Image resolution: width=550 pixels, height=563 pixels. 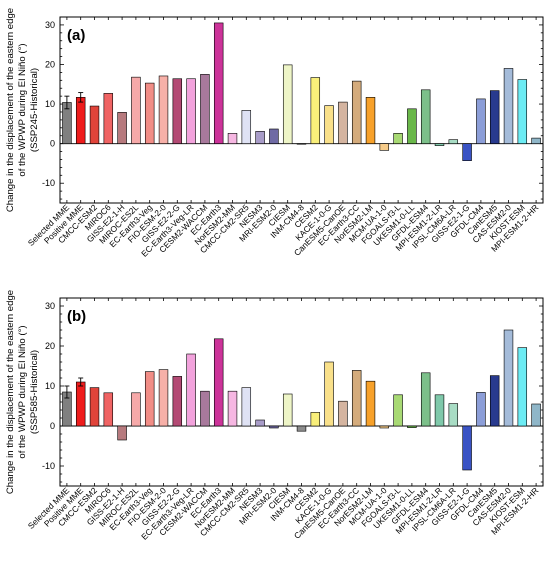 I want to click on panel-label: (b), so click(x=76, y=316).